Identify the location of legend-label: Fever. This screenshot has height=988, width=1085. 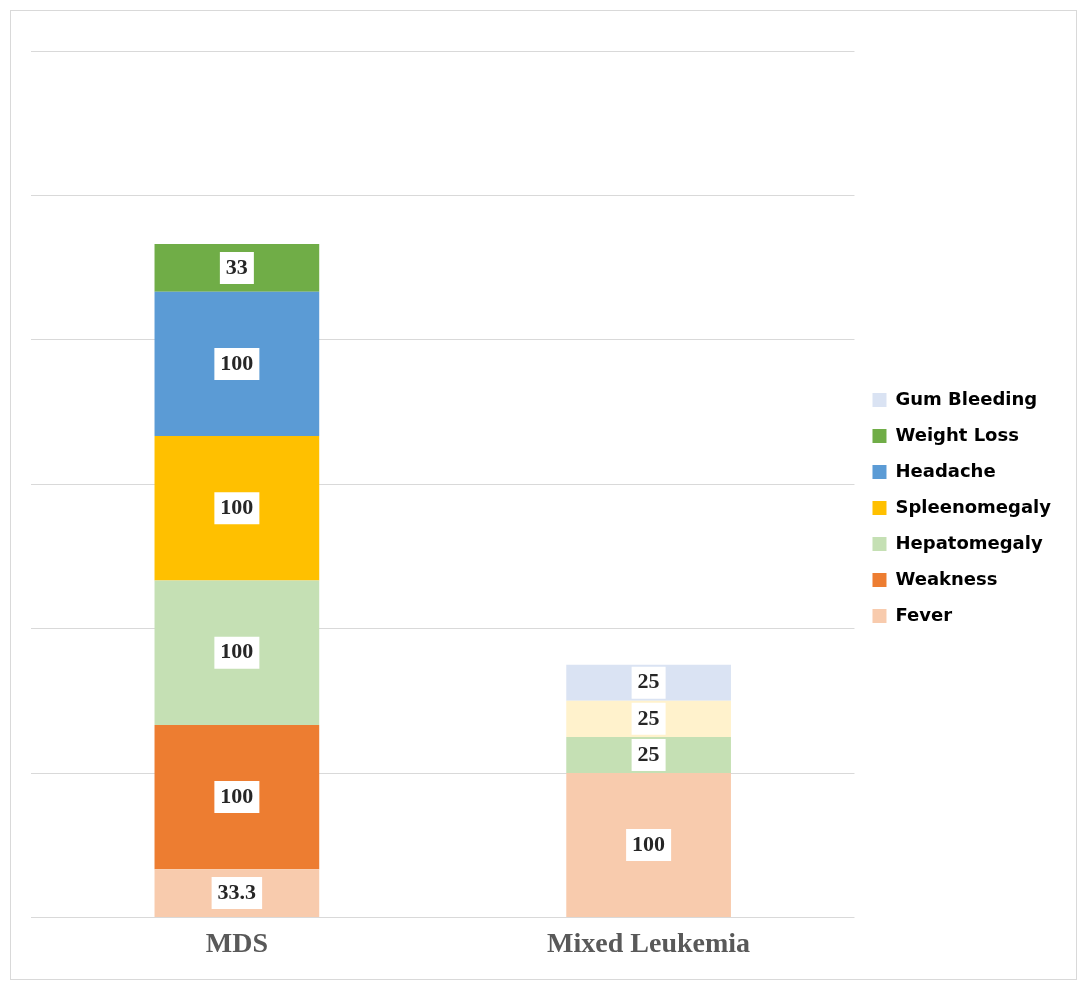
(924, 614).